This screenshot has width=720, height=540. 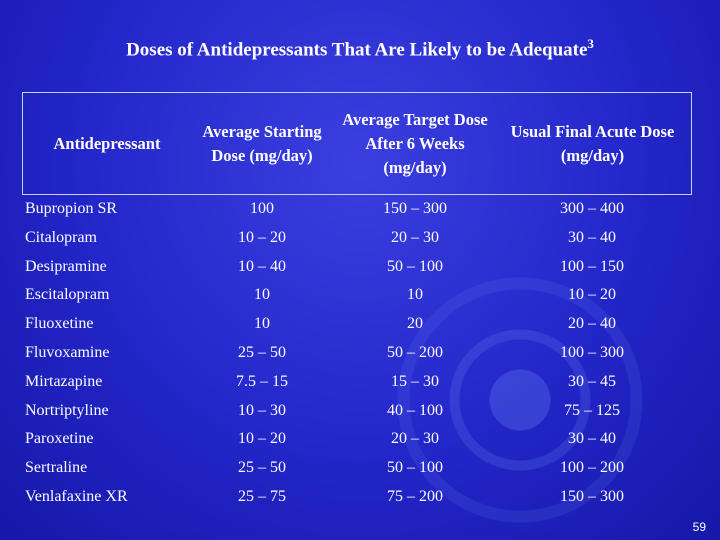 What do you see at coordinates (67, 295) in the screenshot?
I see `drug-name: Escitalopram` at bounding box center [67, 295].